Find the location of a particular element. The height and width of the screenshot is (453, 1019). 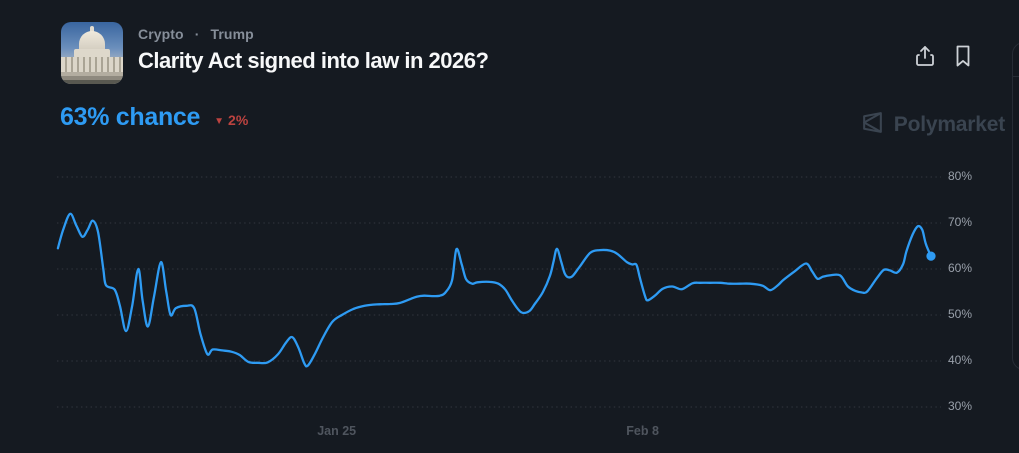

trade-panel-divider is located at coordinates (1016, 76).